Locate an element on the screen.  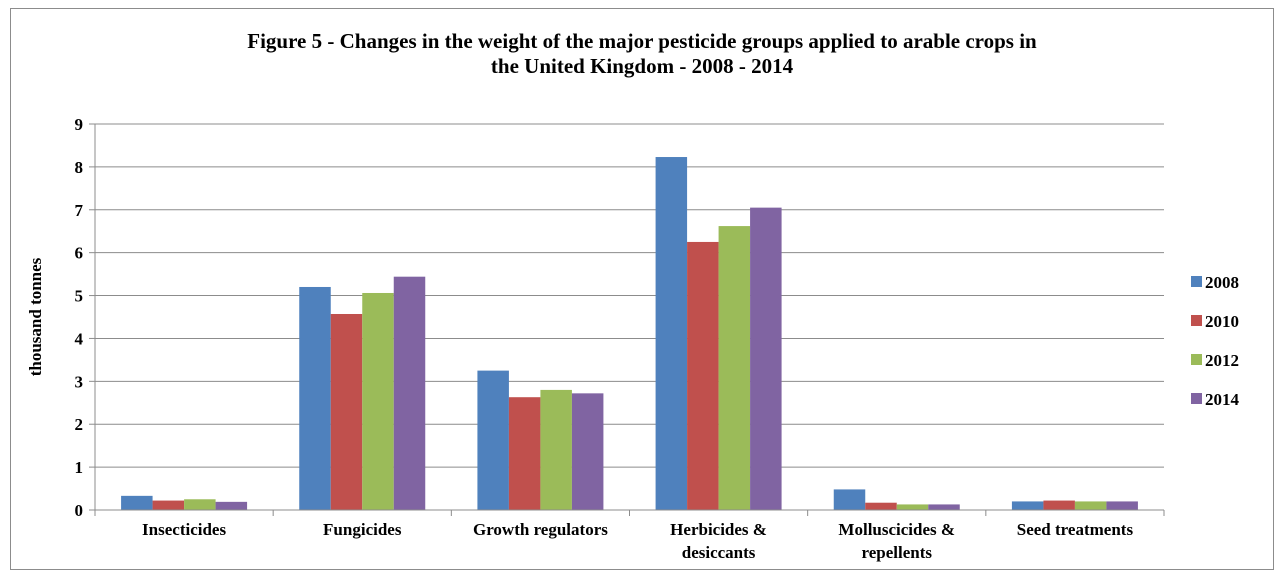
chart-title-line: the United Kingdom - 2008 - 2014 is located at coordinates (642, 66).